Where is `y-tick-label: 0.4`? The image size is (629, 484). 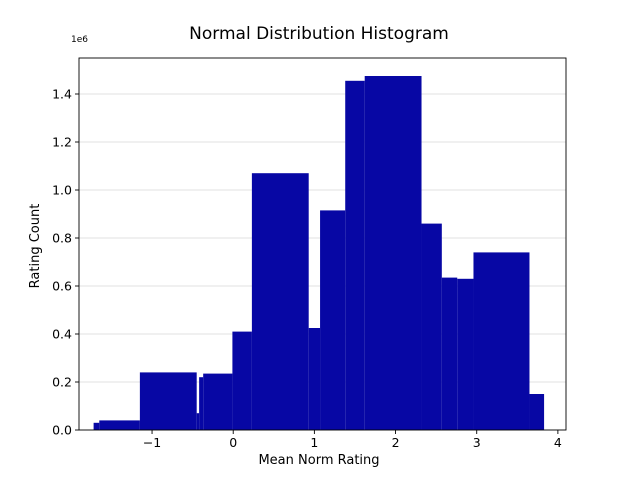 y-tick-label: 0.4 is located at coordinates (62, 334).